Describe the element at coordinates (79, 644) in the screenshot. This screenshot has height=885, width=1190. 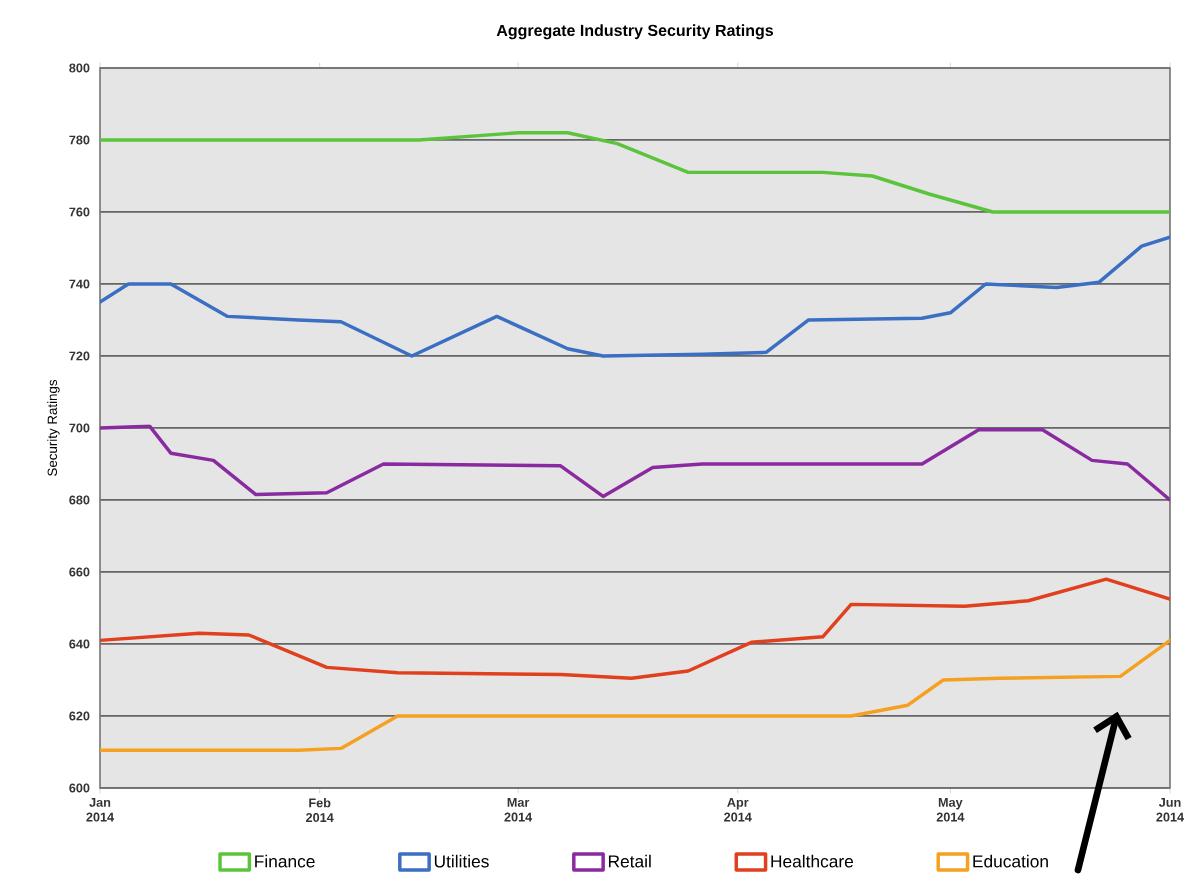
I see `y-tick-label: 640` at that location.